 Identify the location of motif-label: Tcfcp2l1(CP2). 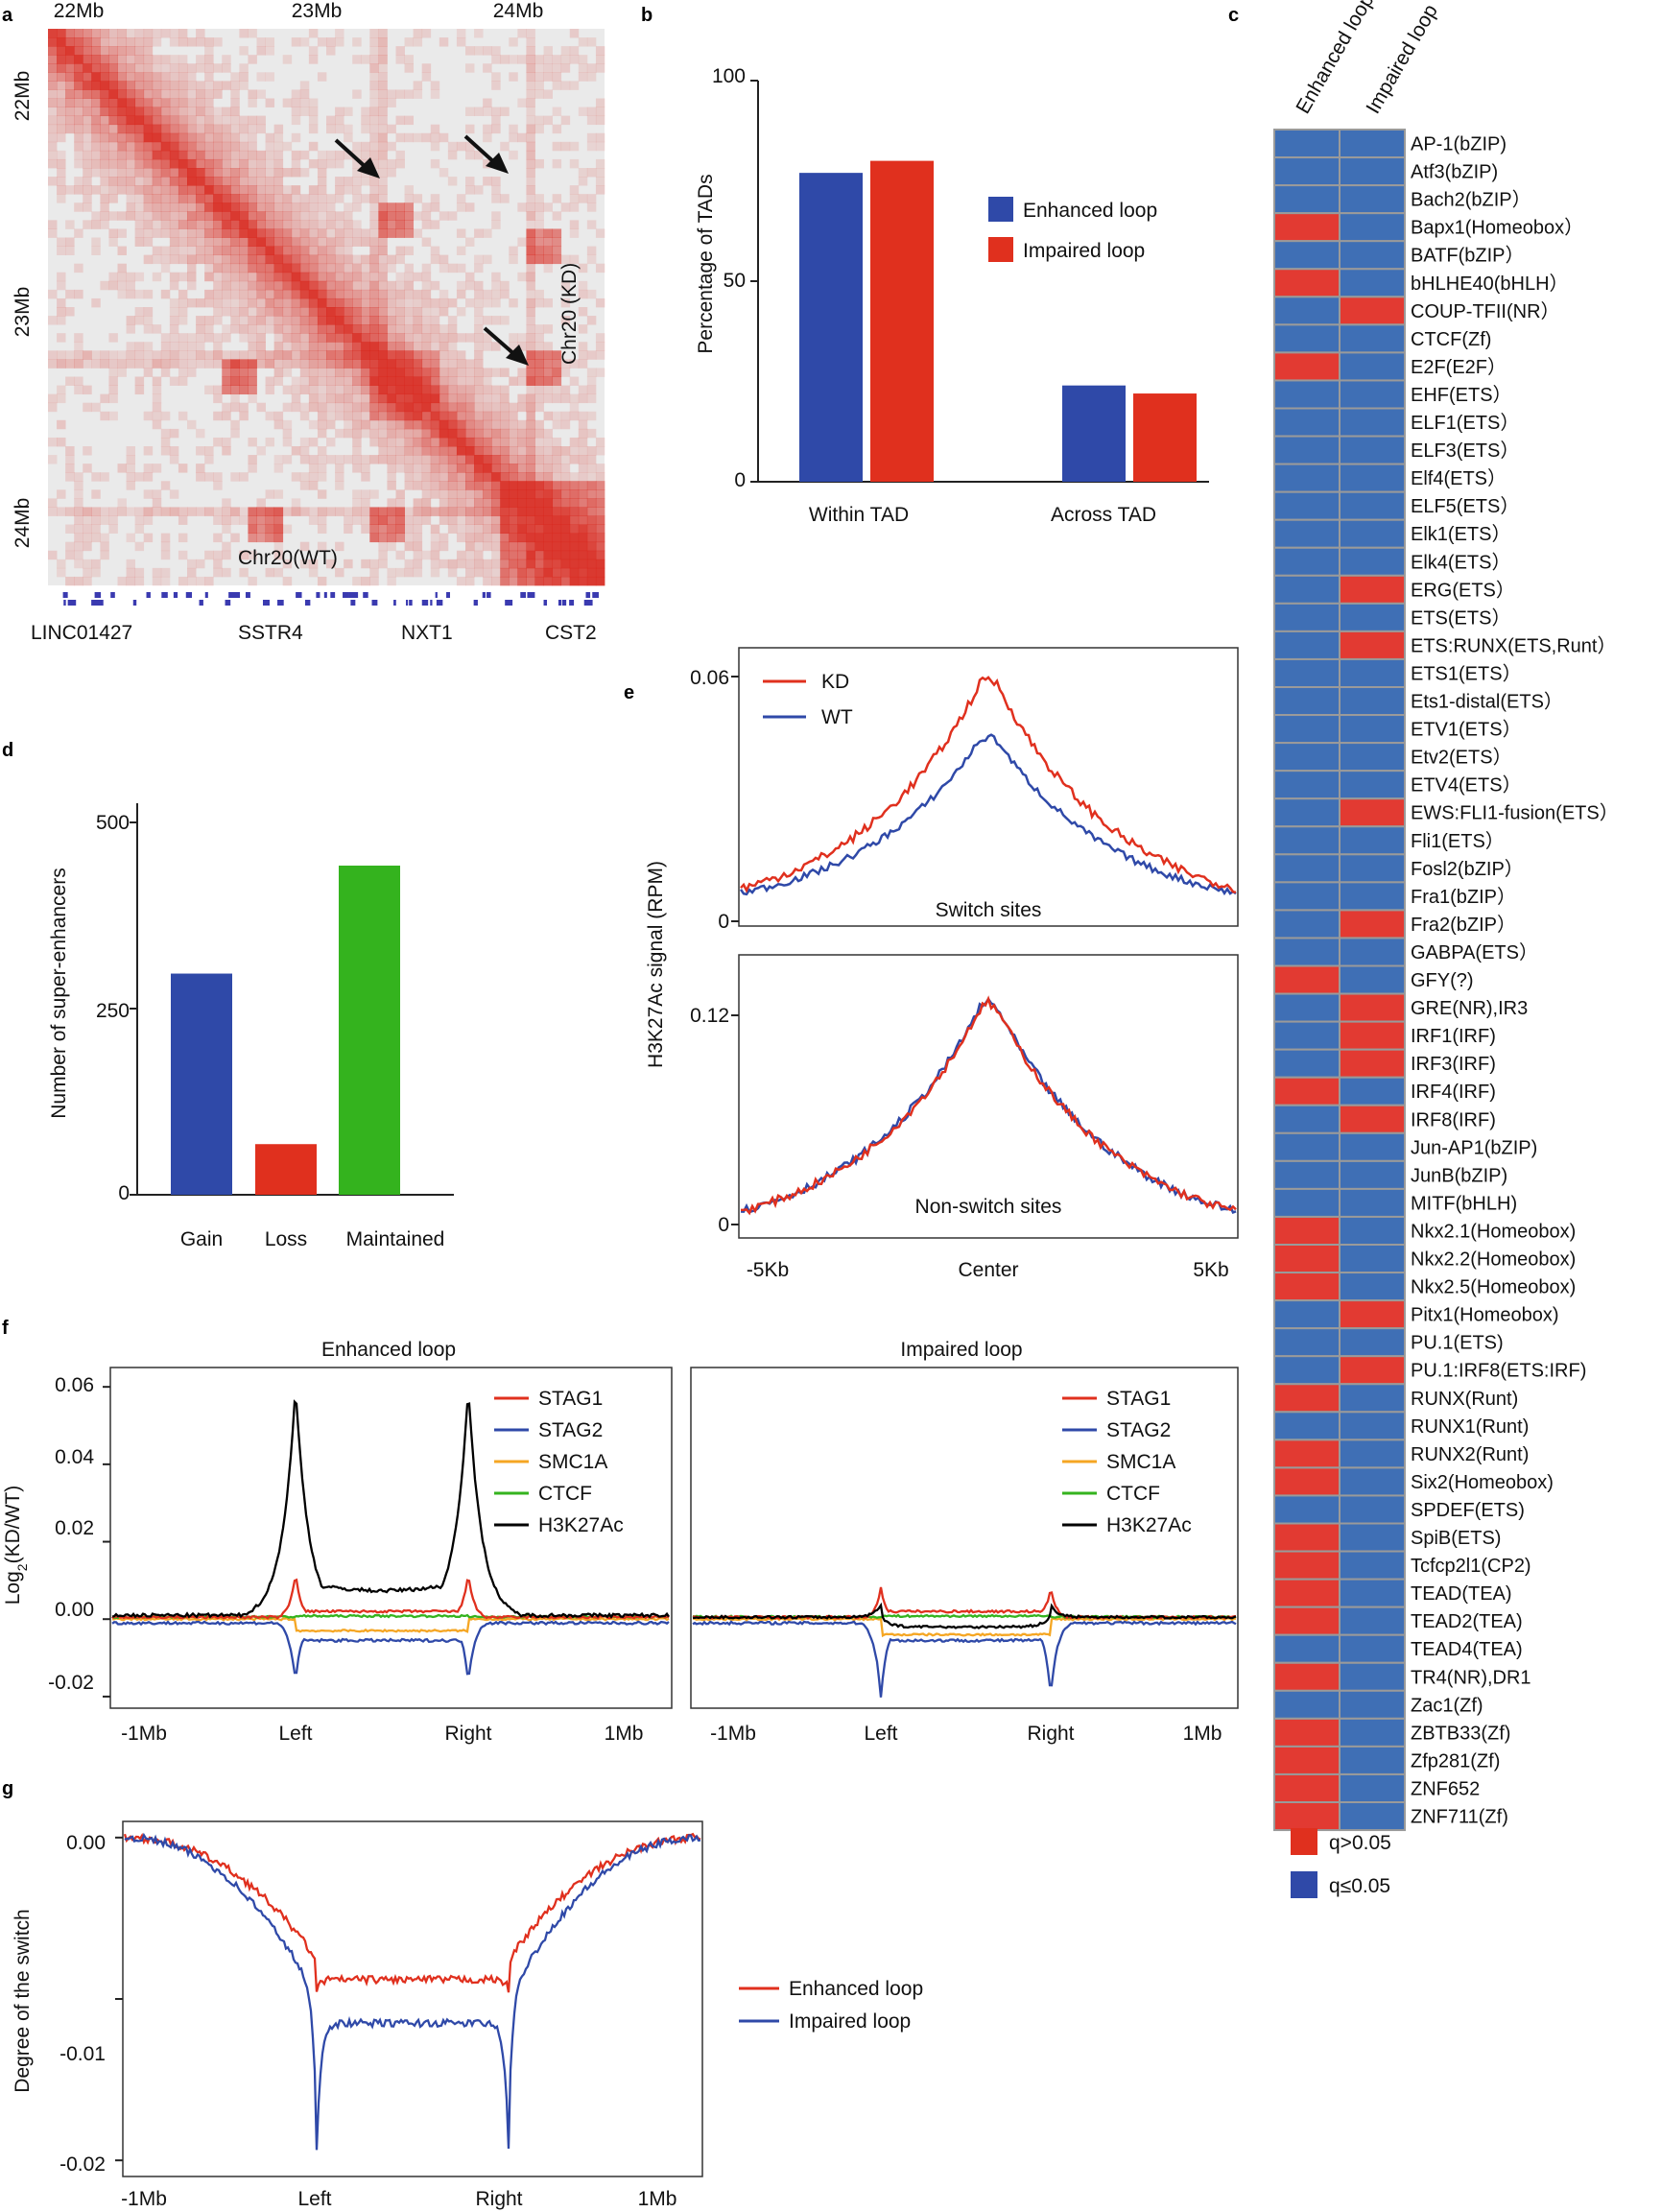
(1471, 1566).